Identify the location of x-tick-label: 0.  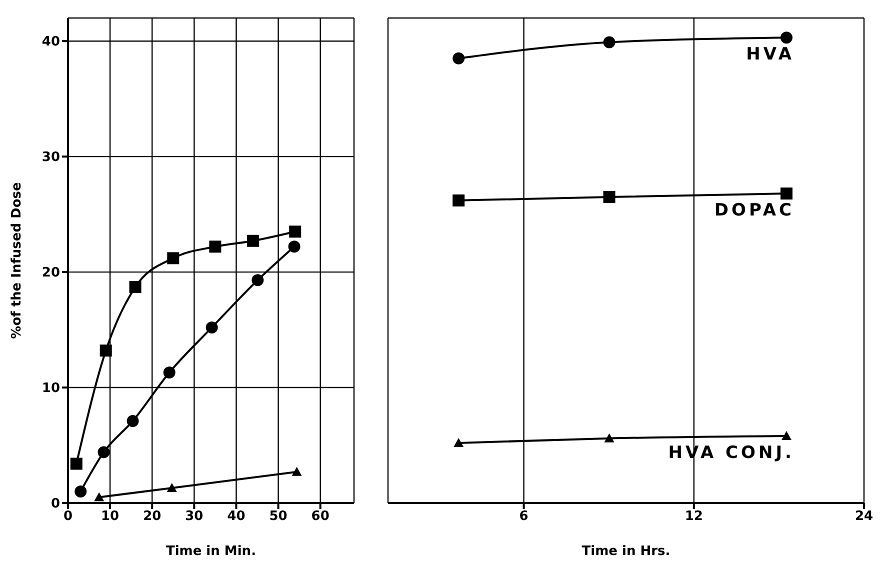
(68, 516).